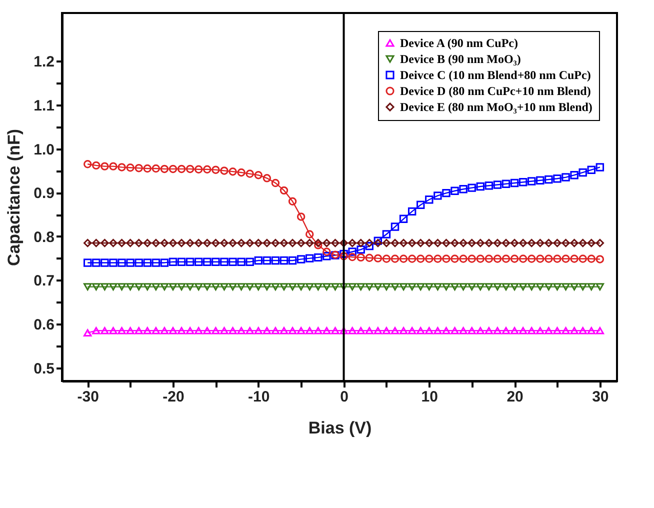 The width and height of the screenshot is (654, 508). What do you see at coordinates (344, 397) in the screenshot?
I see `x-tick-label: 0` at bounding box center [344, 397].